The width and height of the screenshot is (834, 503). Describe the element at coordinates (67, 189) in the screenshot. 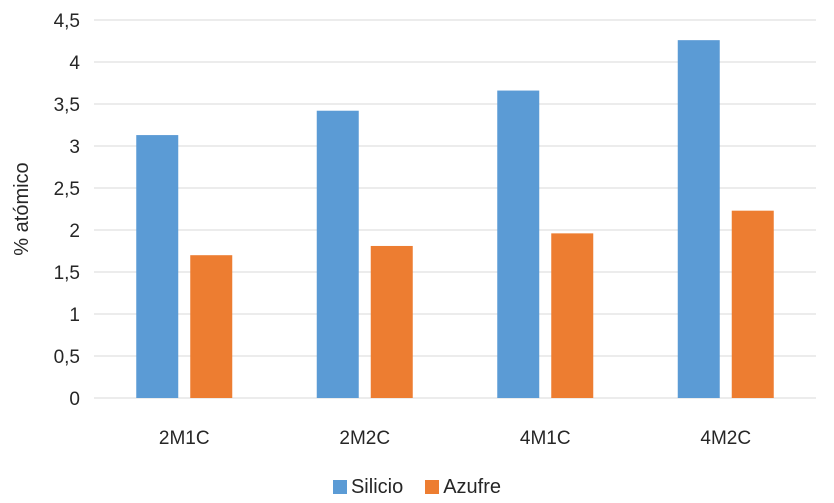

I see `y-tick-label: 2,5` at that location.